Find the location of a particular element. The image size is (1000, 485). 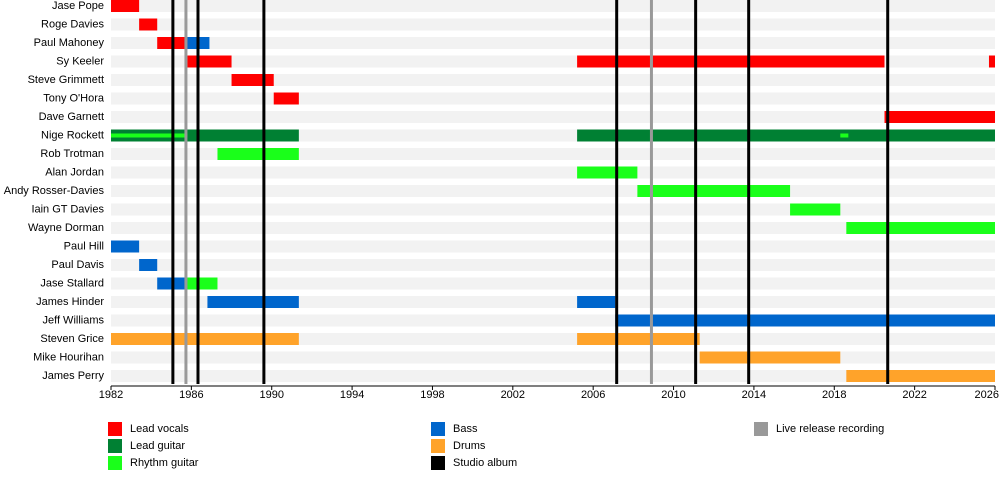

member-name: Andy Rosser-Davies is located at coordinates (54, 191).